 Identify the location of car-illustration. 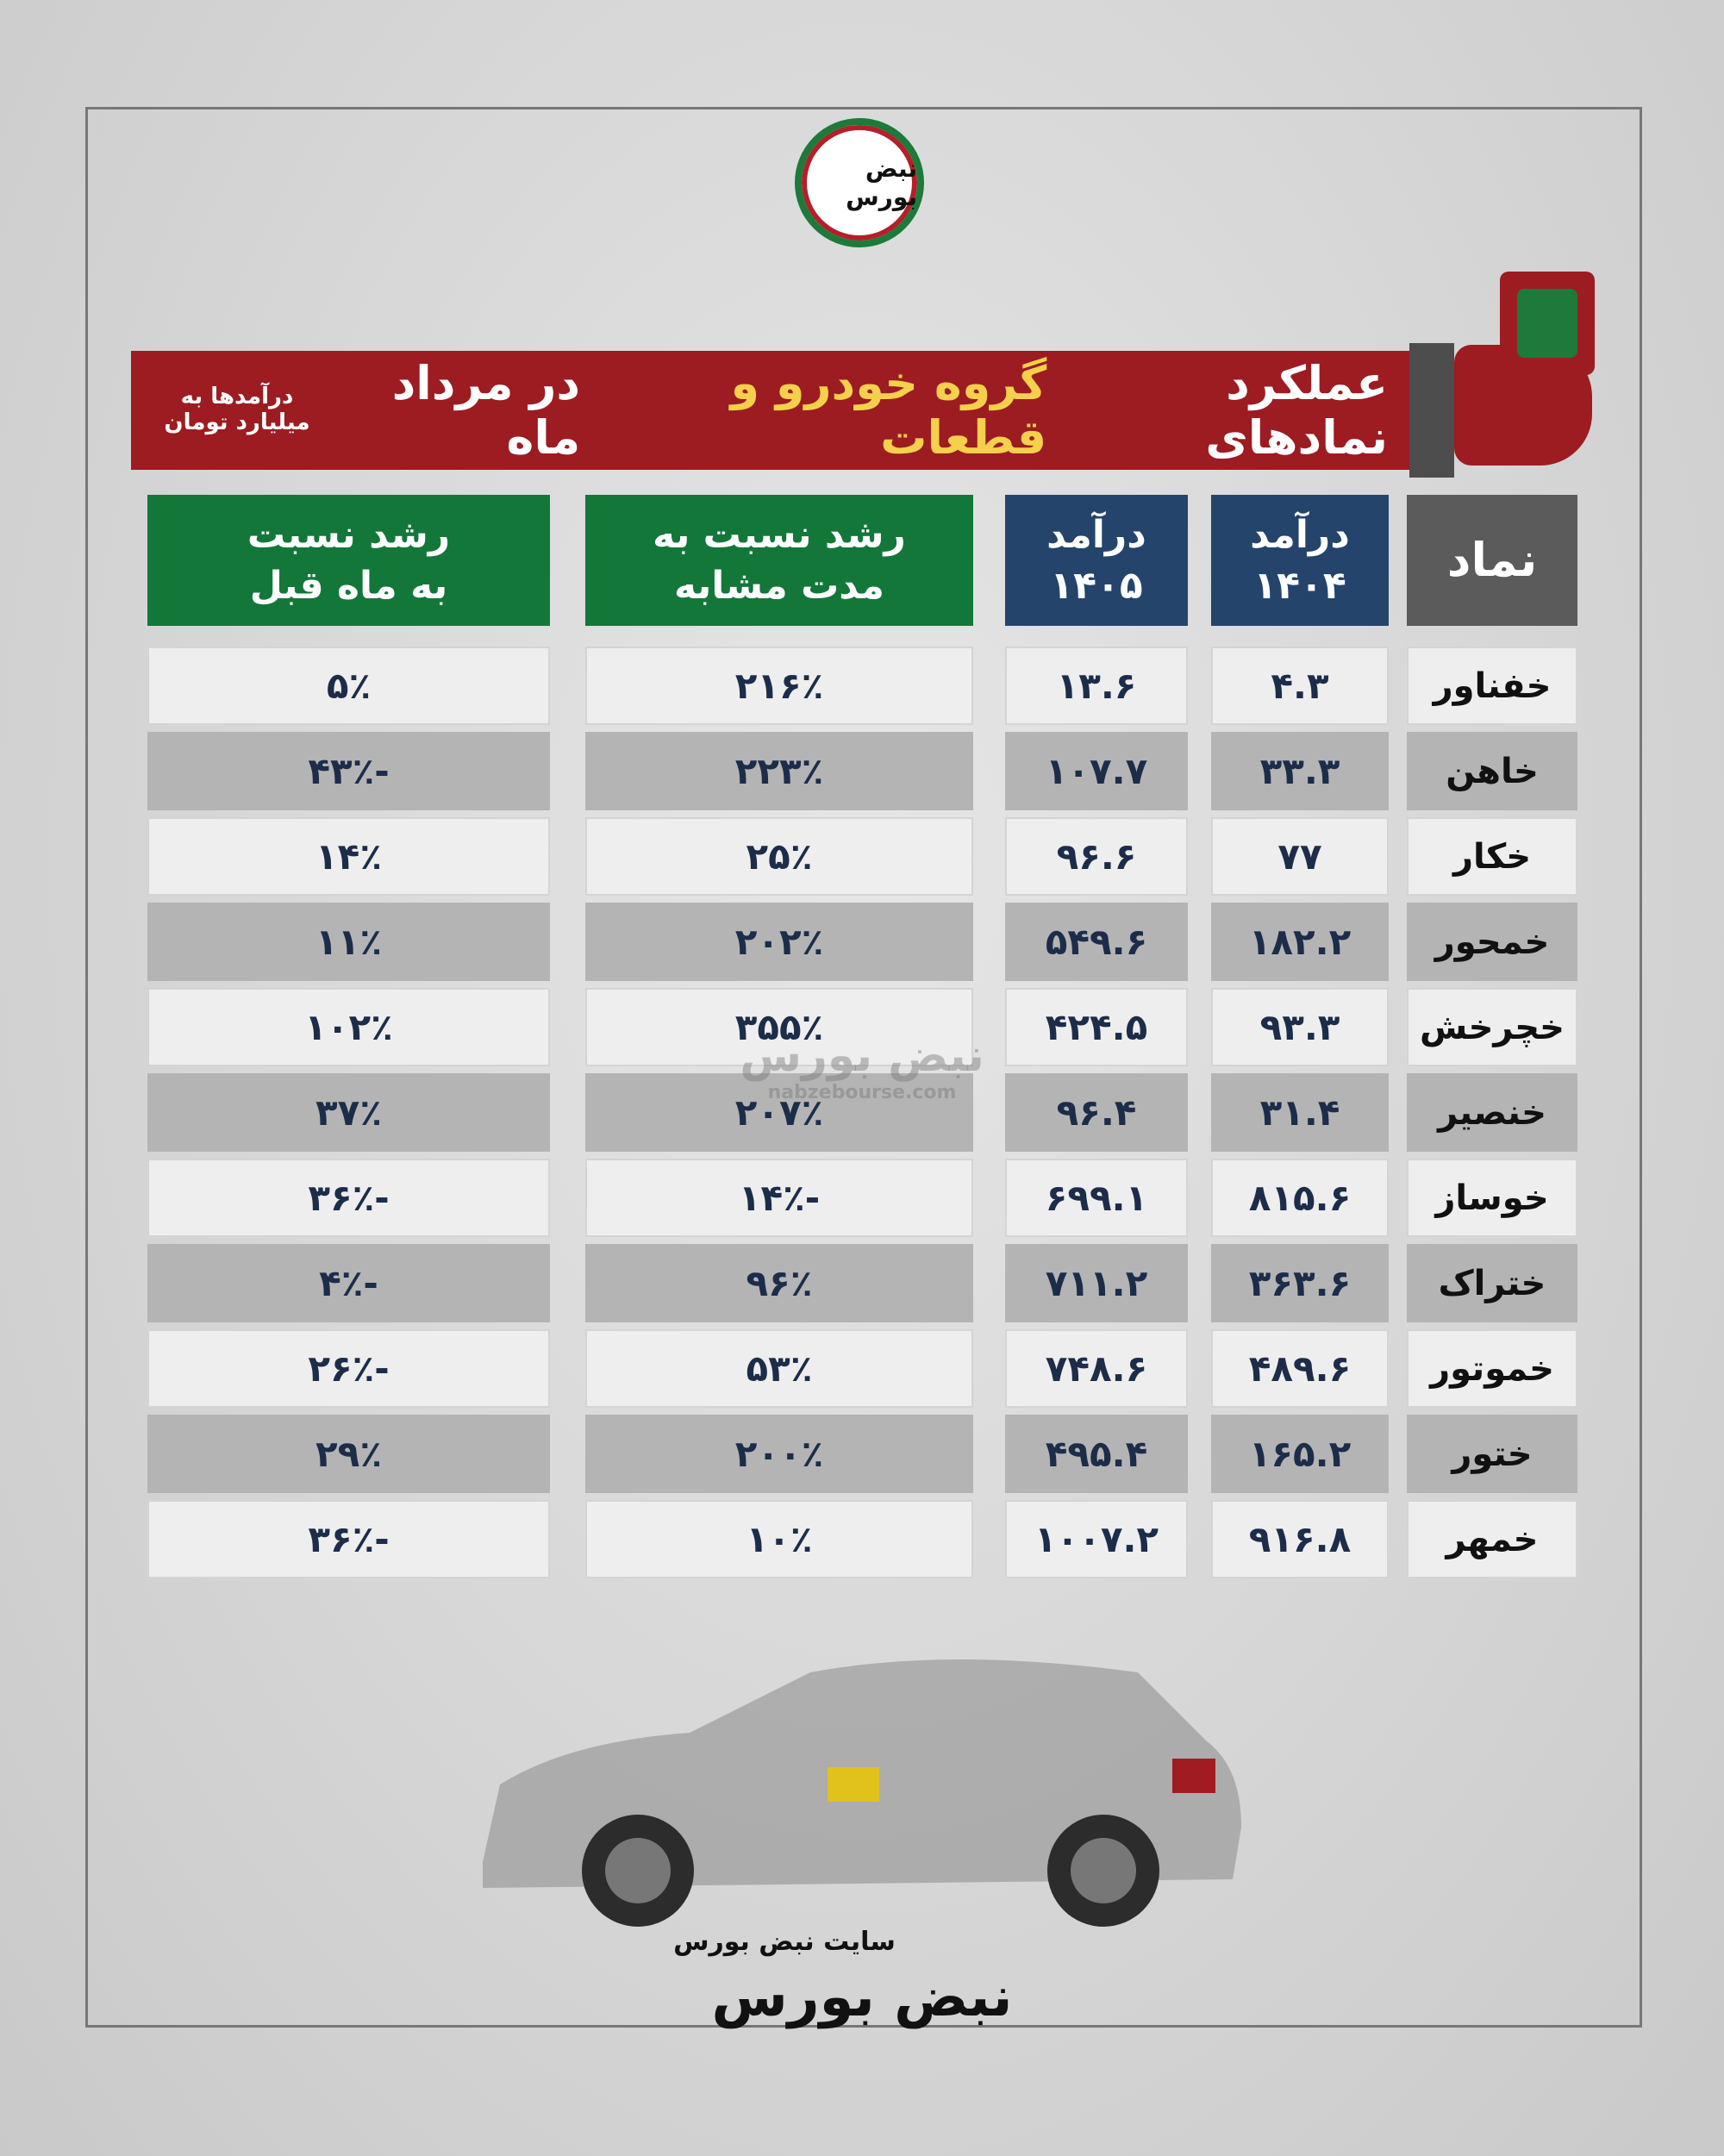
(862, 1793).